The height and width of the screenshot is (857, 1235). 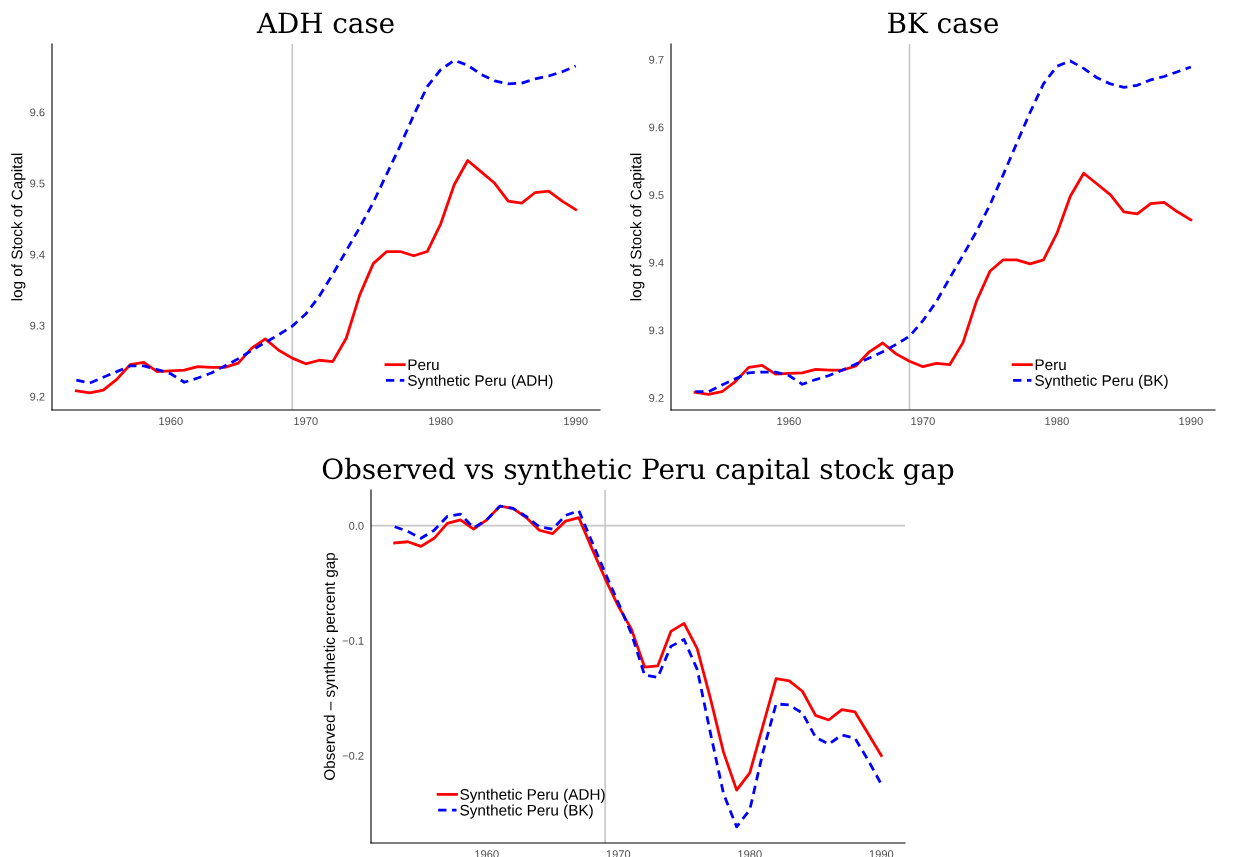 What do you see at coordinates (325, 23) in the screenshot?
I see `chart-title: ADH case` at bounding box center [325, 23].